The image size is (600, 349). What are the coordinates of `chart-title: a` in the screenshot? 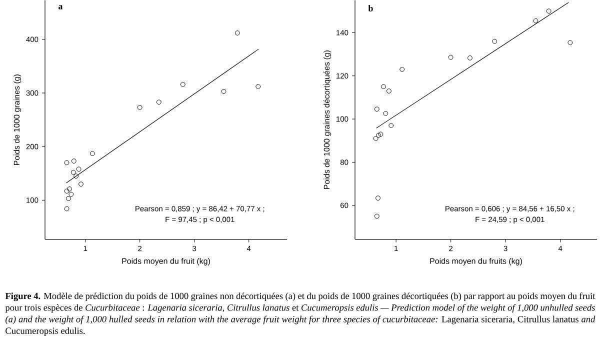 It's located at (60, 7).